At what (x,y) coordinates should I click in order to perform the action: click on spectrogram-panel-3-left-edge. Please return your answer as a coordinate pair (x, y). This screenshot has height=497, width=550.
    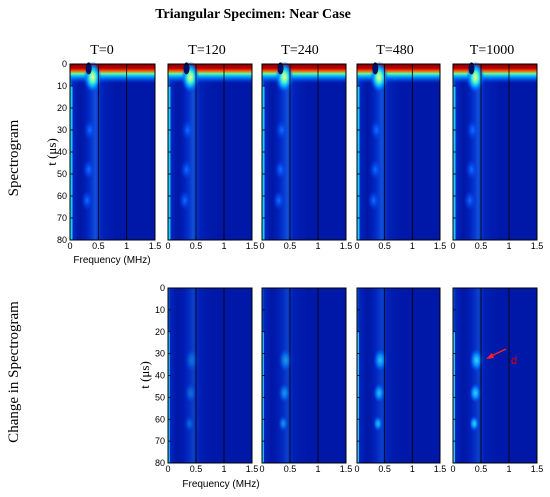
    Looking at the image, I should click on (358, 163).